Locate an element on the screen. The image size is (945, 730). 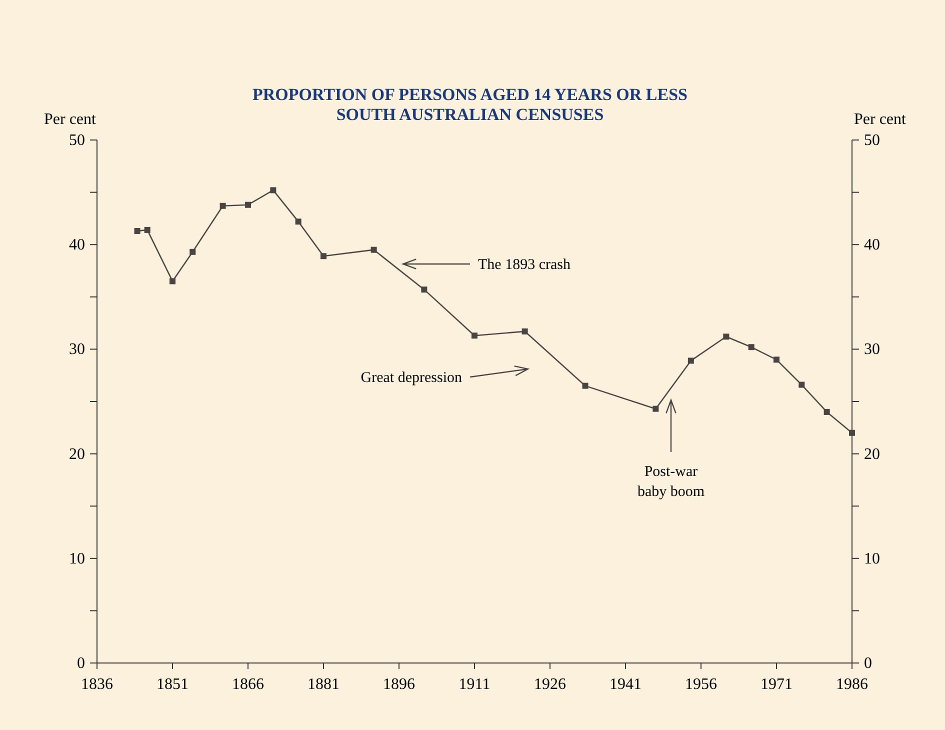
y2-tick-label: 30 is located at coordinates (872, 349).